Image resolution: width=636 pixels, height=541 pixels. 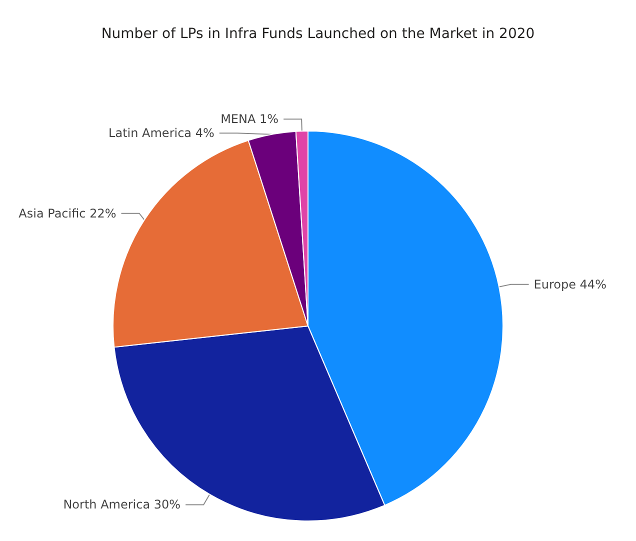 I want to click on slice-label: Asia Pacific 22%, so click(x=67, y=213).